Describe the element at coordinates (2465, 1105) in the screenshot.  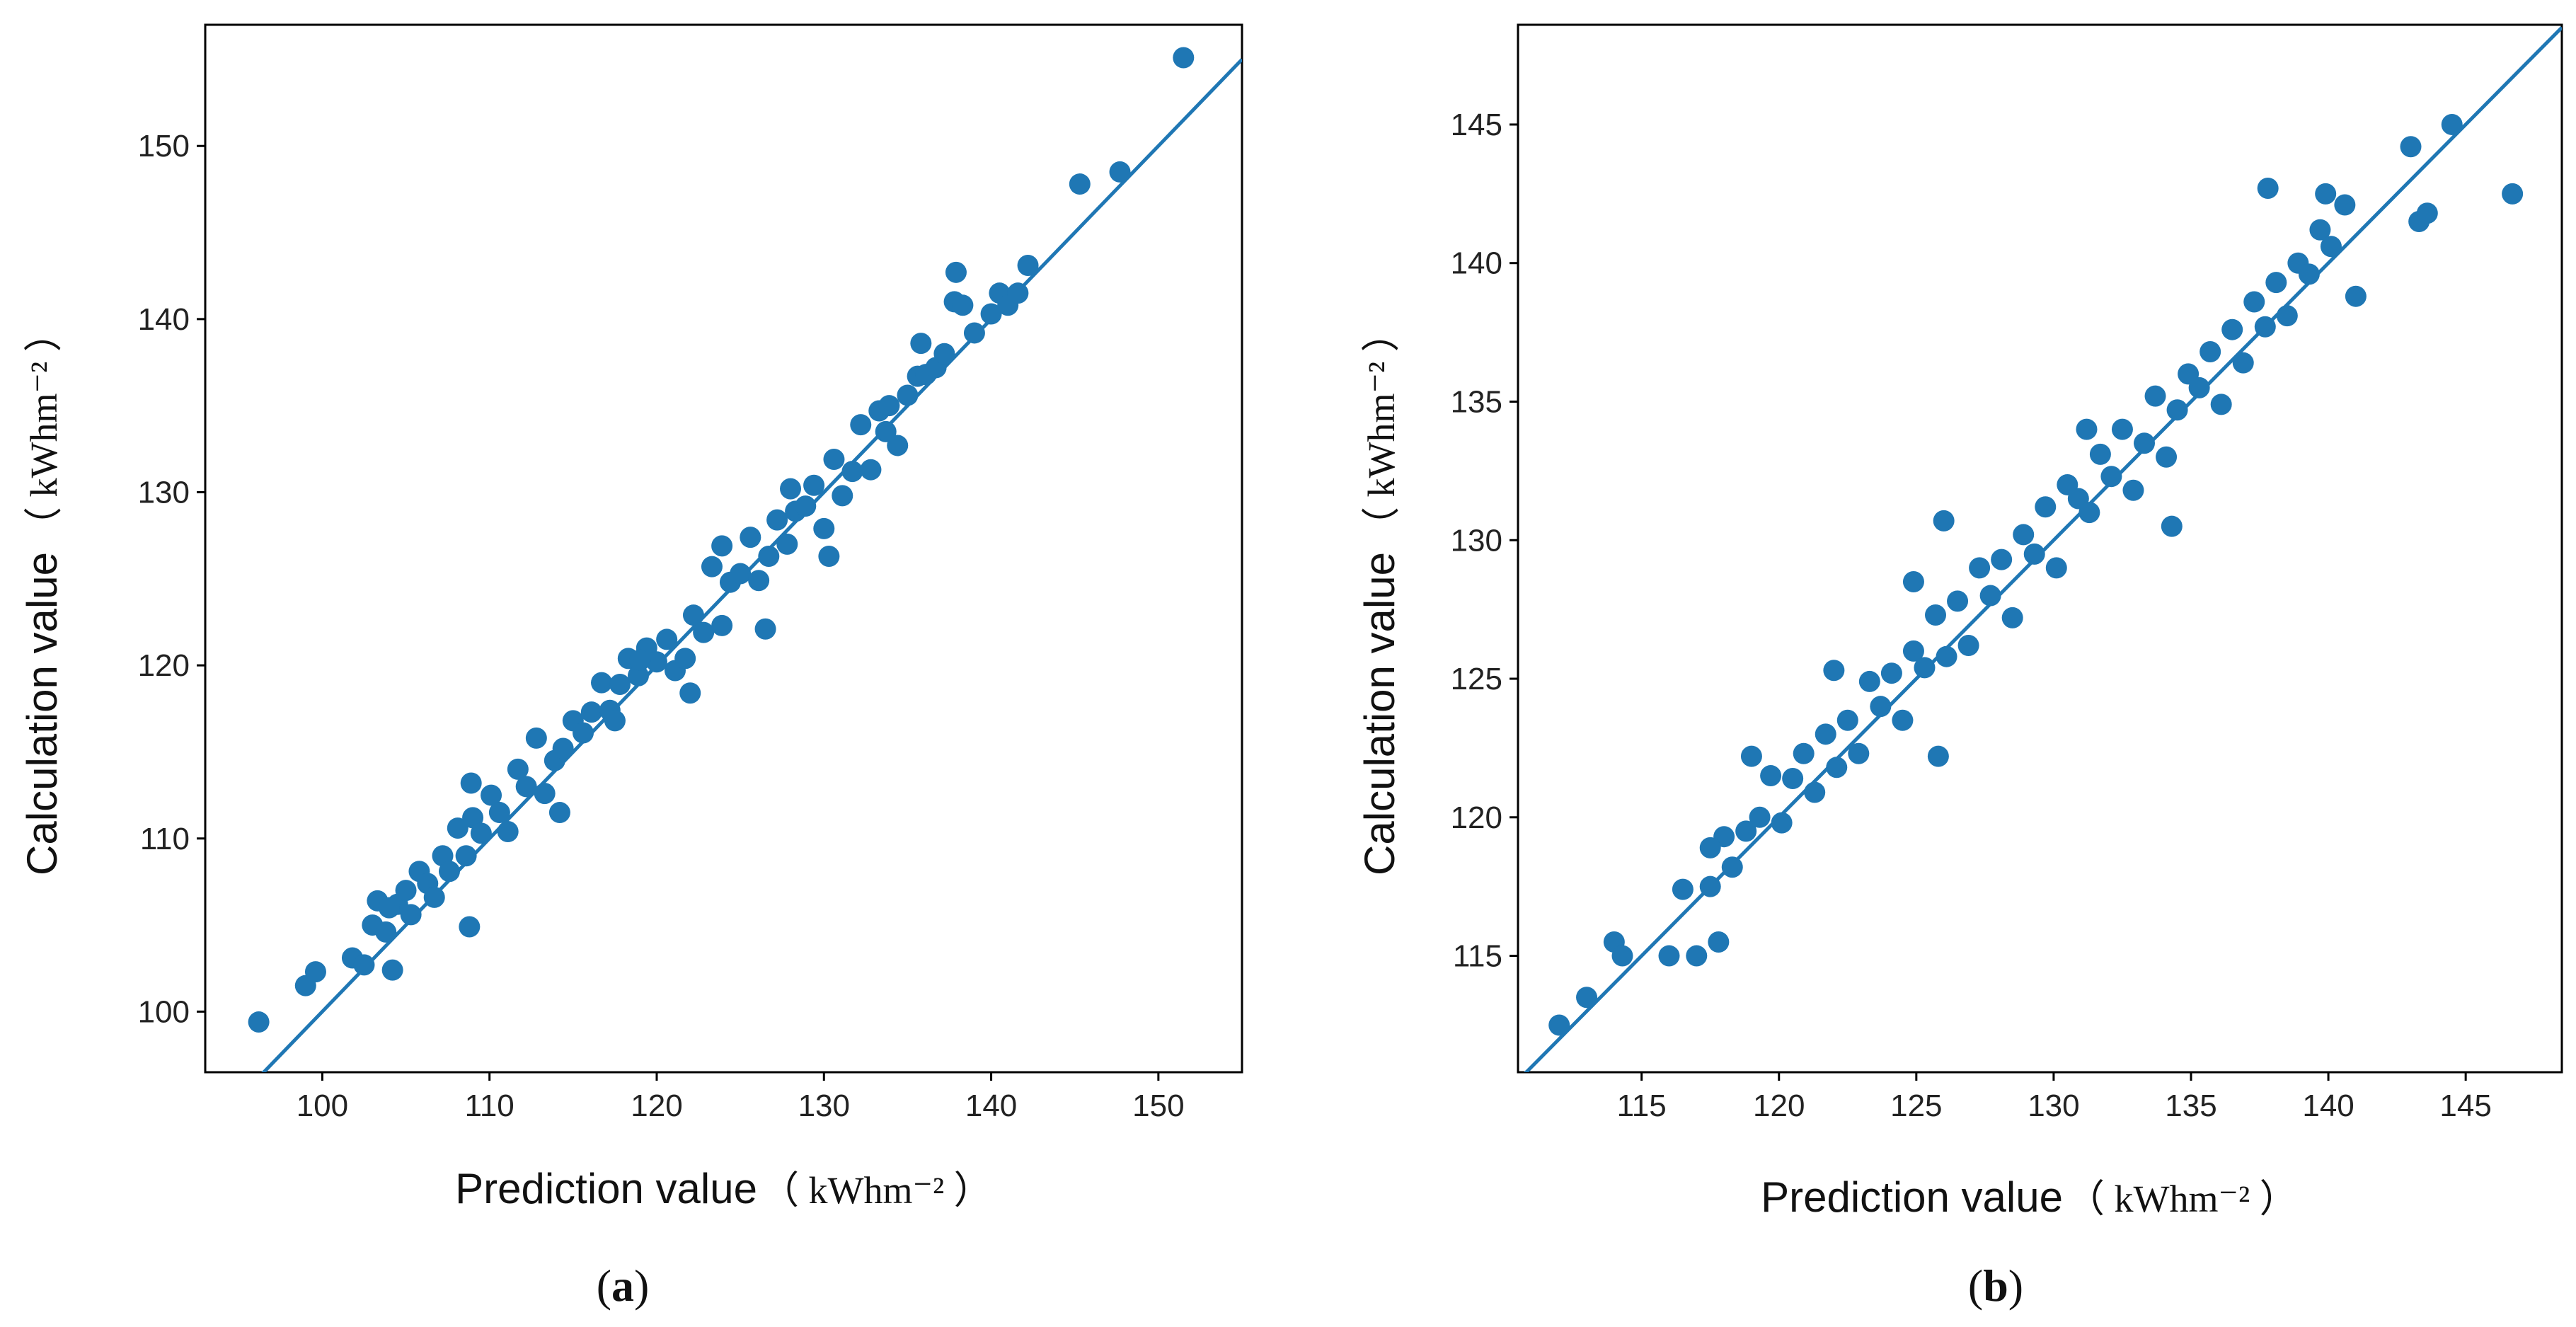
I see `x-tick-label: 145` at that location.